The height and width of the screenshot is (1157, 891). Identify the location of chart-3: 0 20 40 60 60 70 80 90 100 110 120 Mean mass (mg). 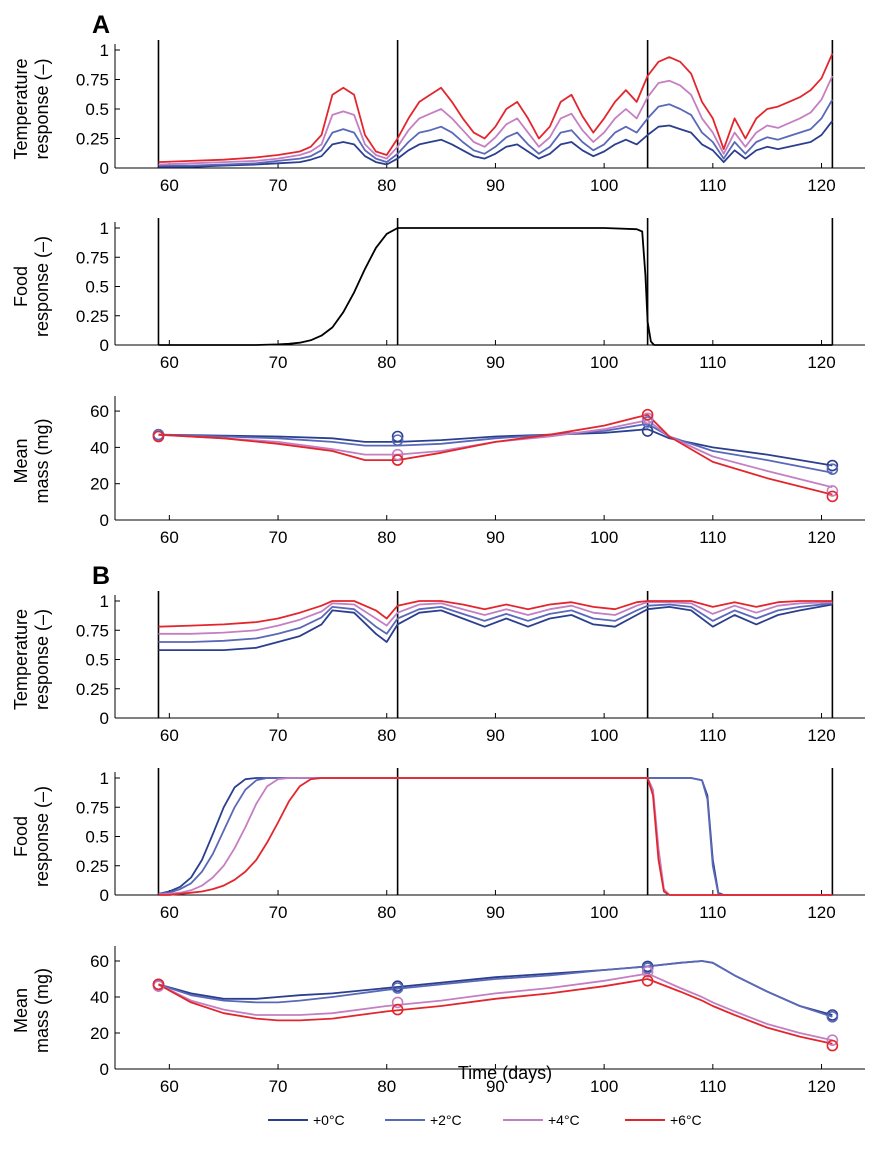
(438, 471).